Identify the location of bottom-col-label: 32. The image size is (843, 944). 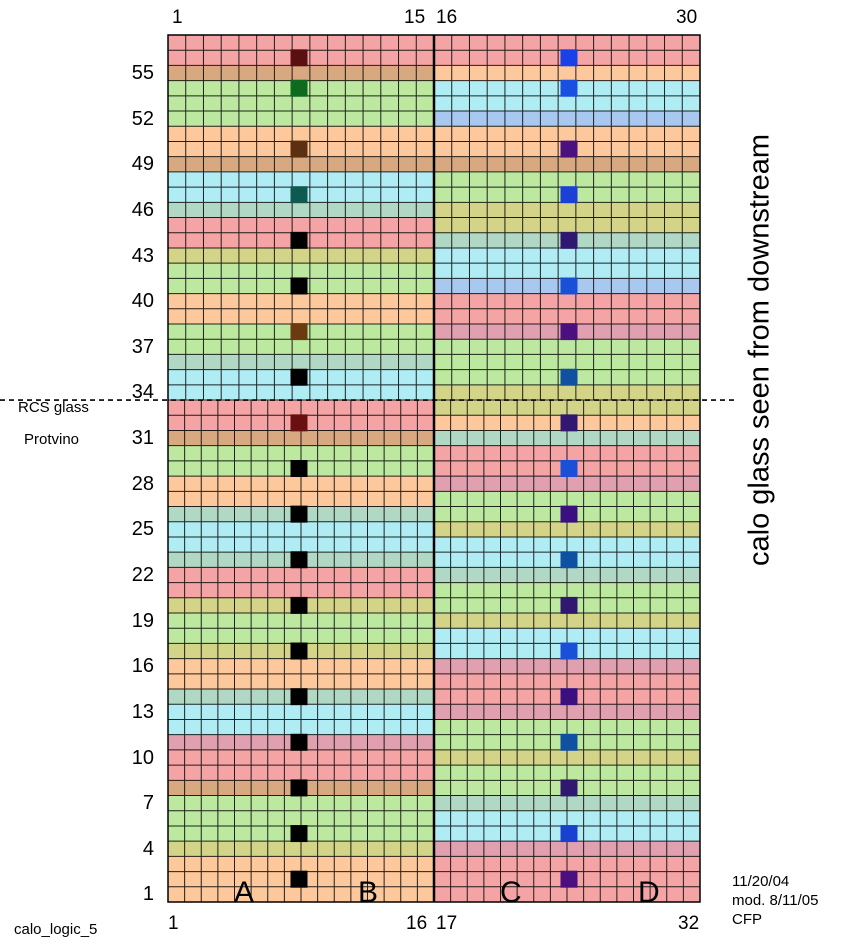
(689, 923).